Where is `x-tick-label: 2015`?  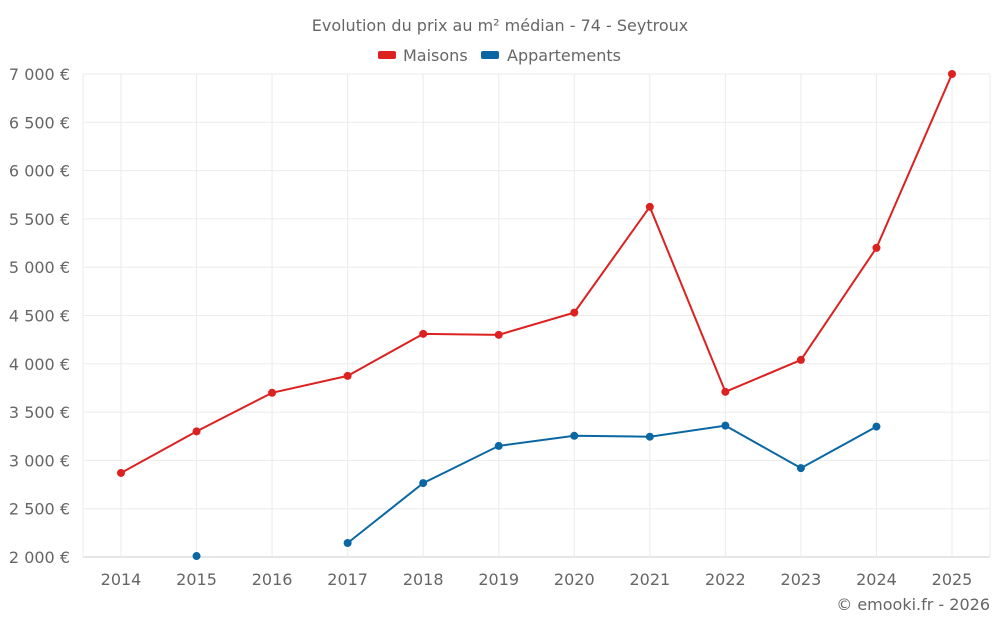 x-tick-label: 2015 is located at coordinates (196, 579).